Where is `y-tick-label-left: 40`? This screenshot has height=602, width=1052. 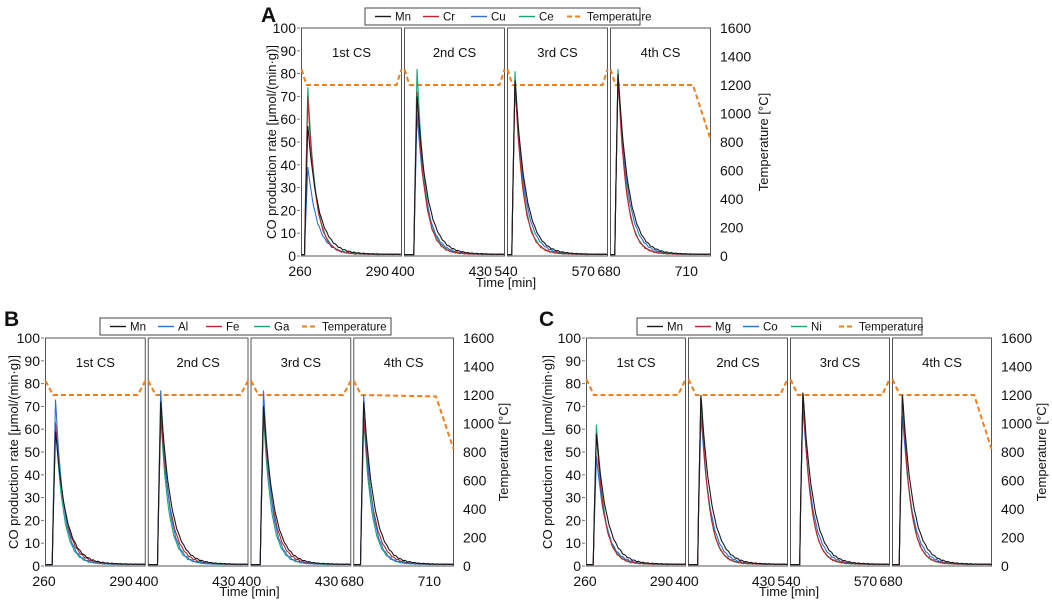
y-tick-label-left: 40 is located at coordinates (32, 475).